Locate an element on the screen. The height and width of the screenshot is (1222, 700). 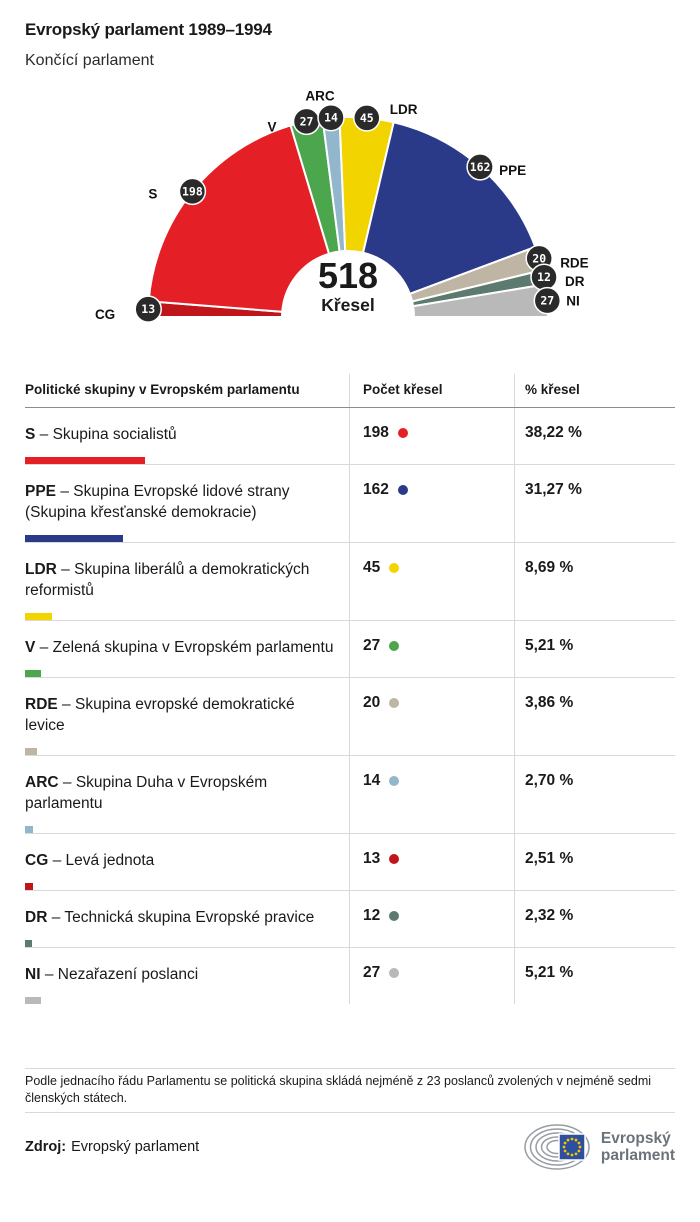
group-name: Levá jednota is located at coordinates (110, 860).